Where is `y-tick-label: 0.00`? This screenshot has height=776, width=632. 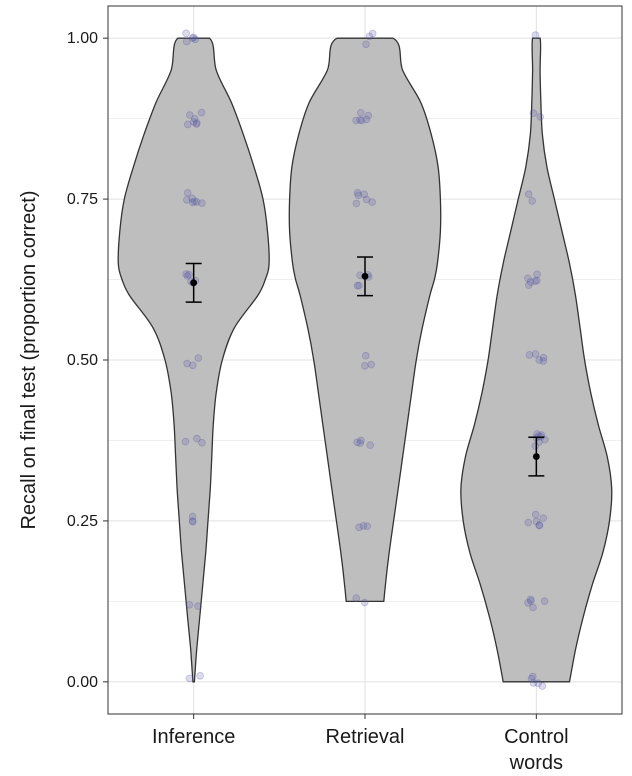 y-tick-label: 0.00 is located at coordinates (82, 682).